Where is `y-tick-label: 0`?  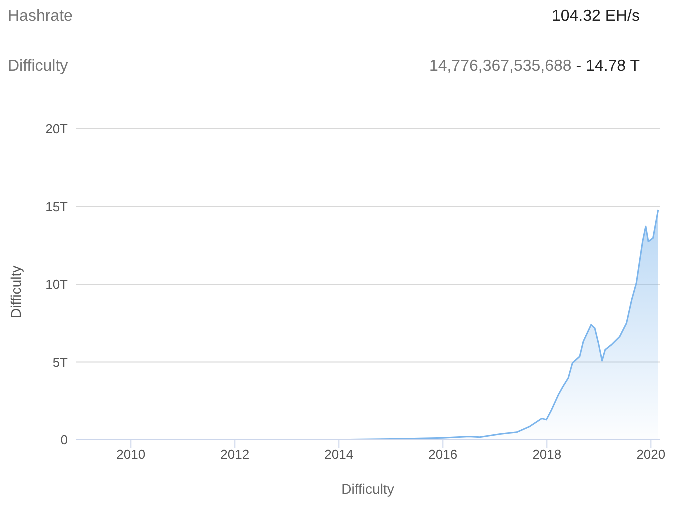
y-tick-label: 0 is located at coordinates (64, 440).